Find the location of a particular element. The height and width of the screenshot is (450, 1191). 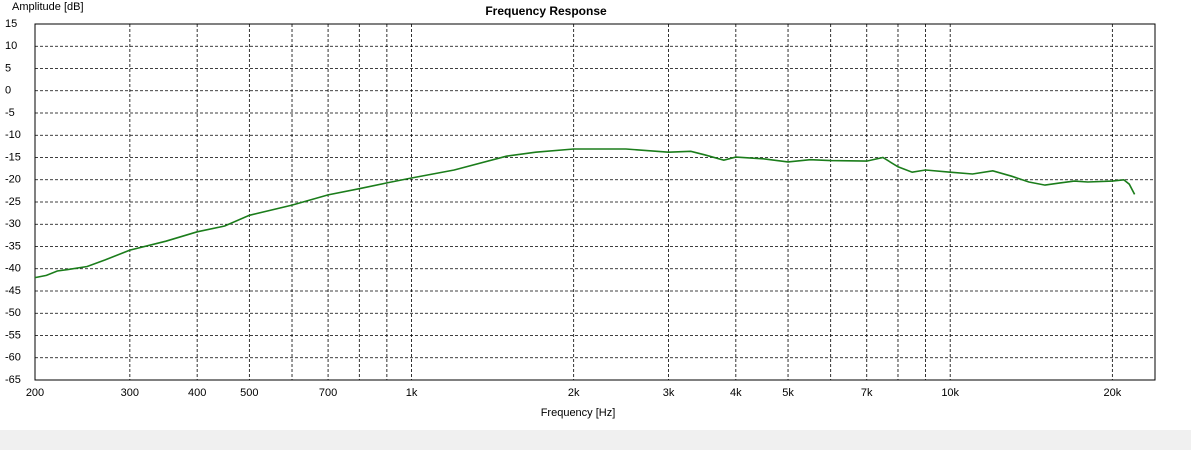

x-tick-label: 7k is located at coordinates (867, 393).